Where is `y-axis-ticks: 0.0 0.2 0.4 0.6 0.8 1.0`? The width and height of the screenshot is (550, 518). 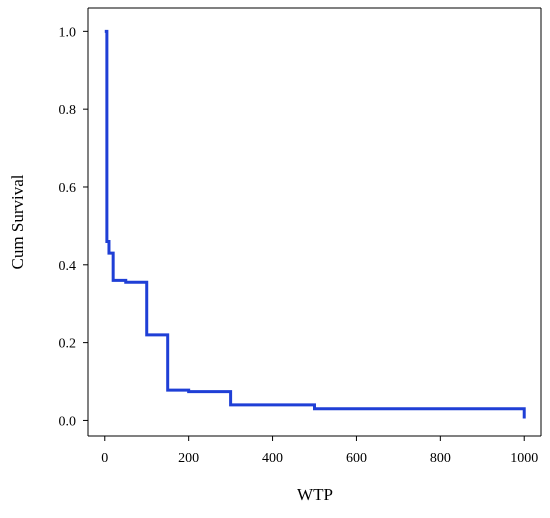
y-axis-ticks: 0.0 0.2 0.4 0.6 0.8 1.0 is located at coordinates (73, 227).